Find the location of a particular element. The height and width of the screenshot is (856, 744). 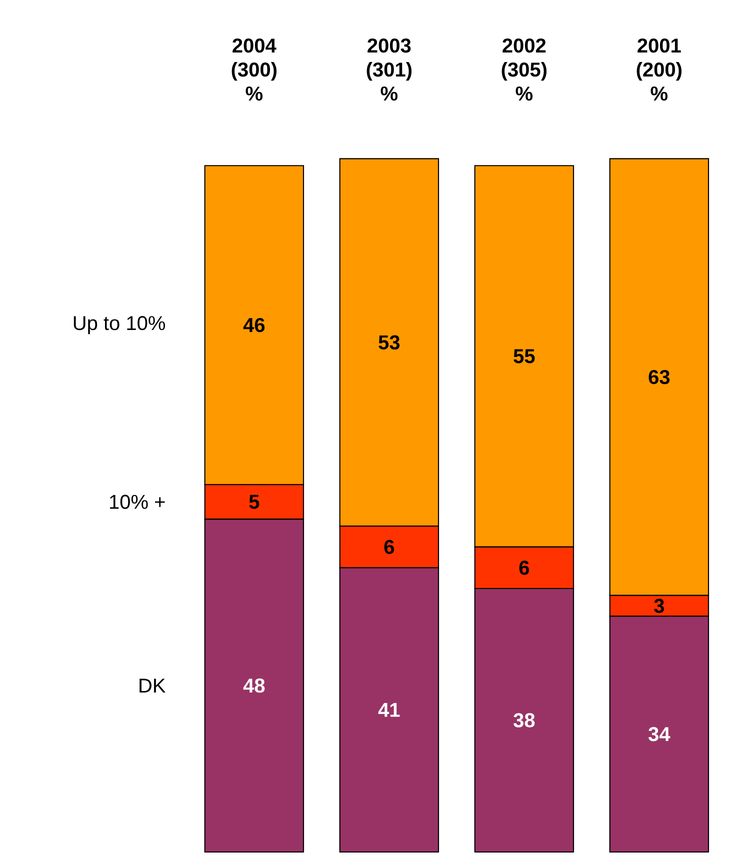

data-label: 48 is located at coordinates (254, 685).